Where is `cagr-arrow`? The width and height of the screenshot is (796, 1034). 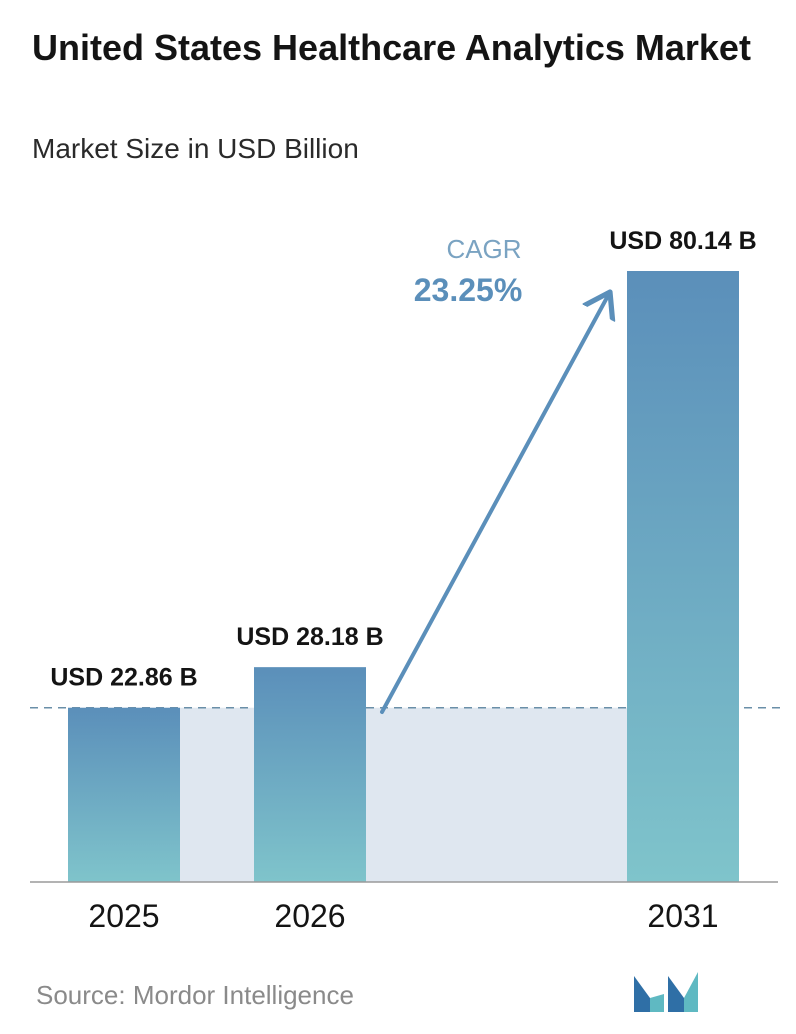 cagr-arrow is located at coordinates (495, 503).